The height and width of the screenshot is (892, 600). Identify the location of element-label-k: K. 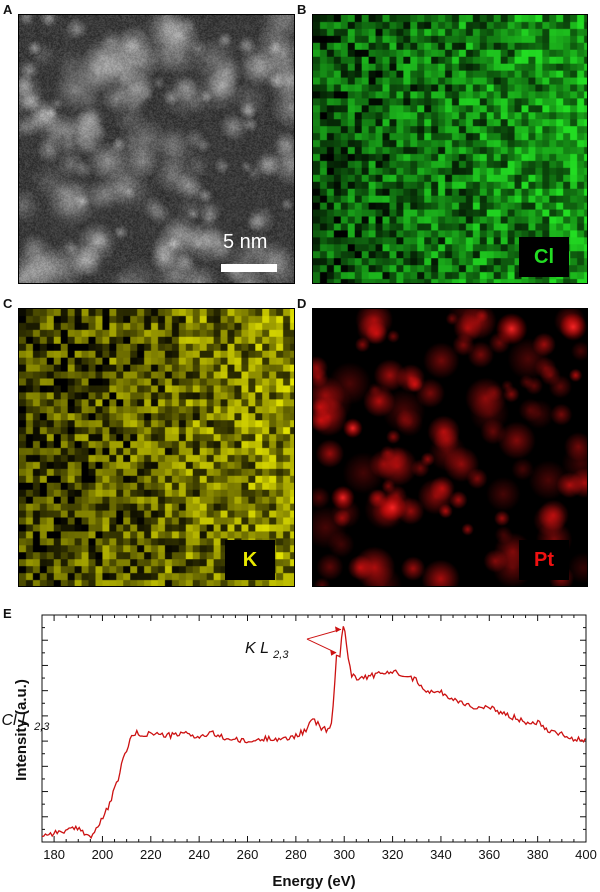
(250, 560).